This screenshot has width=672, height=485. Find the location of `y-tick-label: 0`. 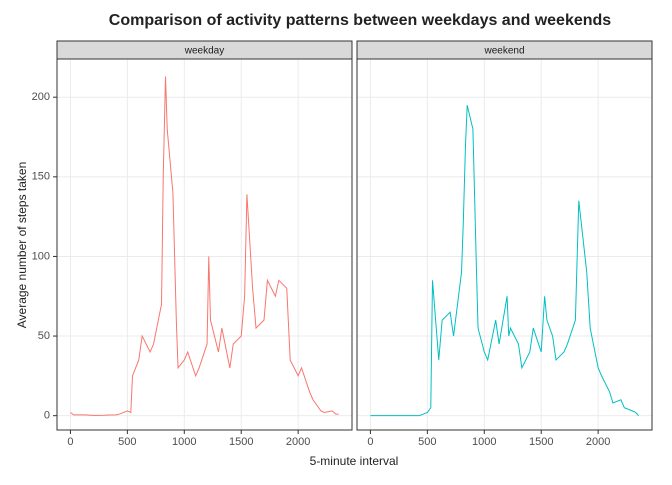

y-tick-label: 0 is located at coordinates (47, 416).